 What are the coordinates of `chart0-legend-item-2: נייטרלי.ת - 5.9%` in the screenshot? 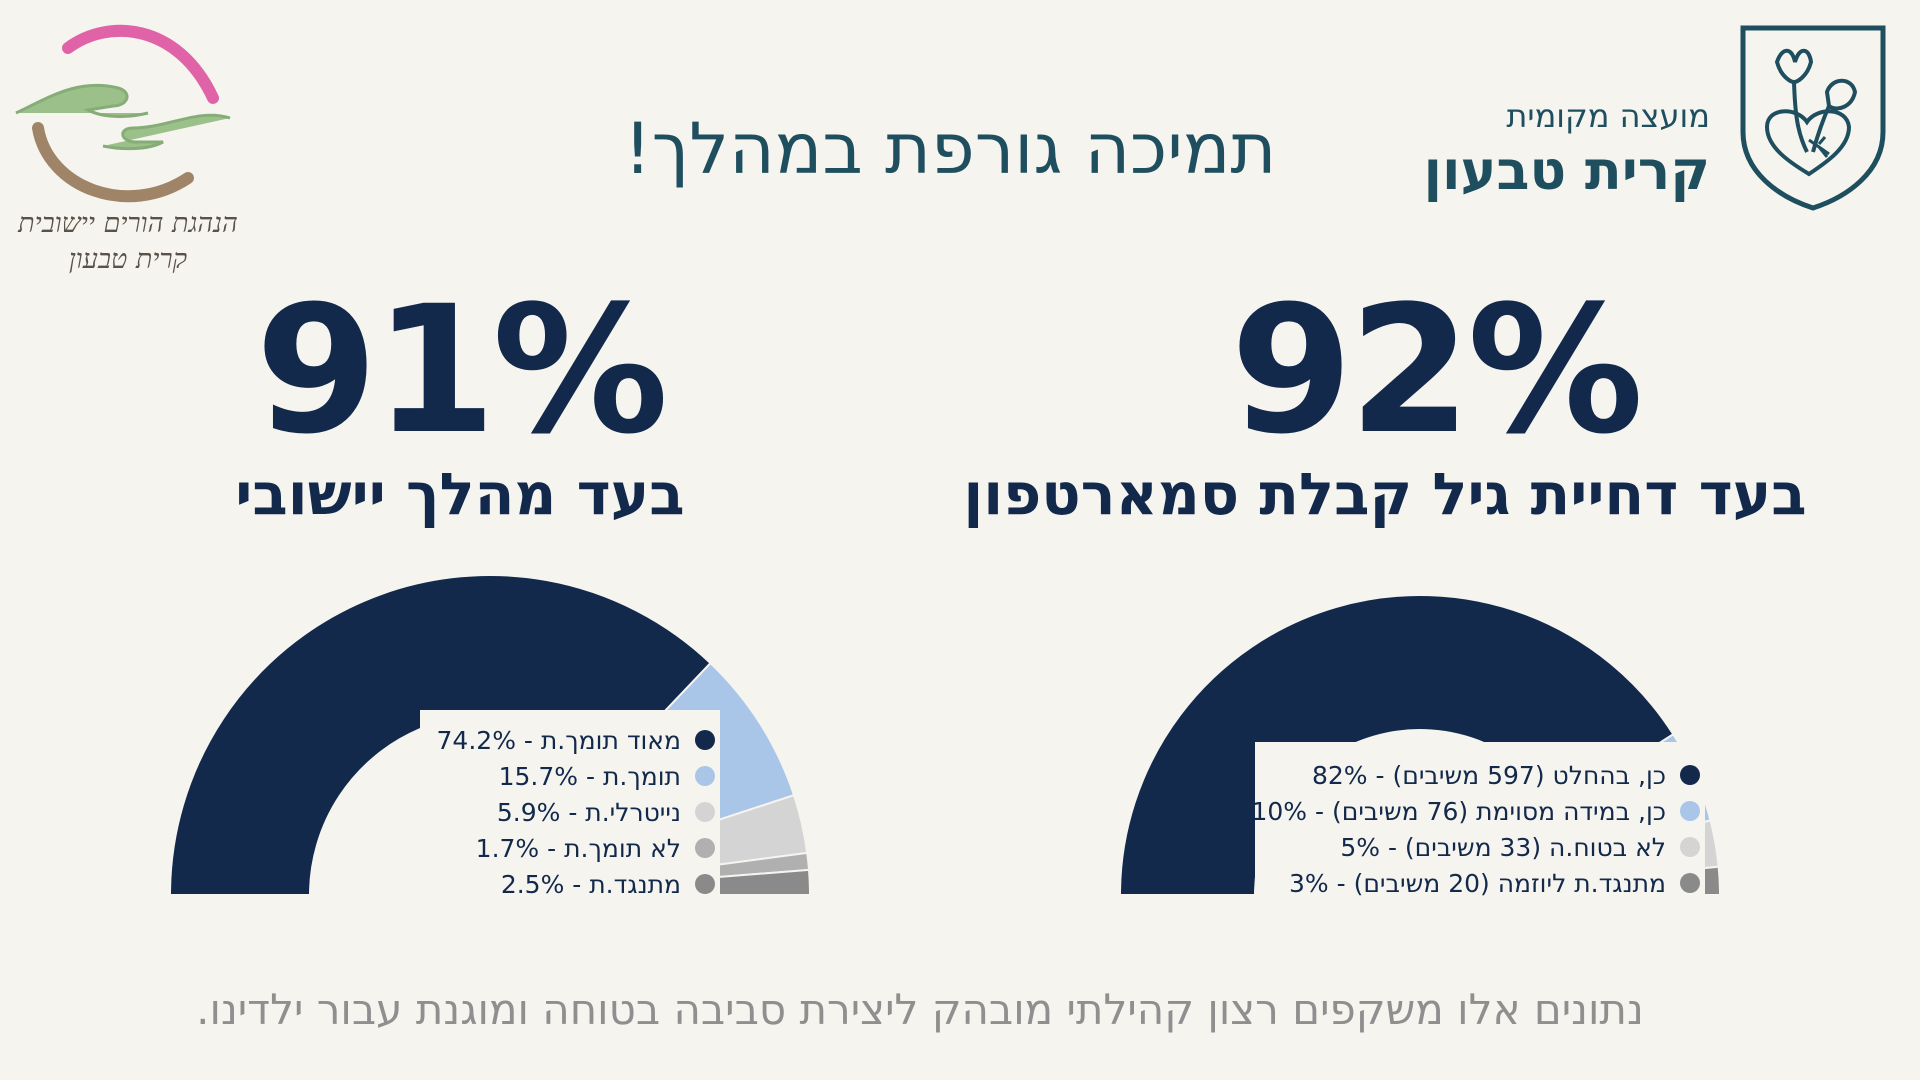 It's located at (570, 812).